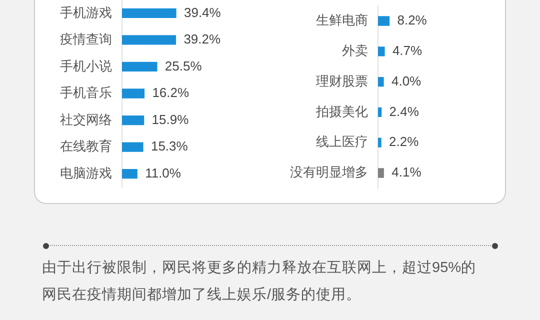 The width and height of the screenshot is (540, 320). What do you see at coordinates (342, 142) in the screenshot?
I see `y-tick-label: 线上医疗` at bounding box center [342, 142].